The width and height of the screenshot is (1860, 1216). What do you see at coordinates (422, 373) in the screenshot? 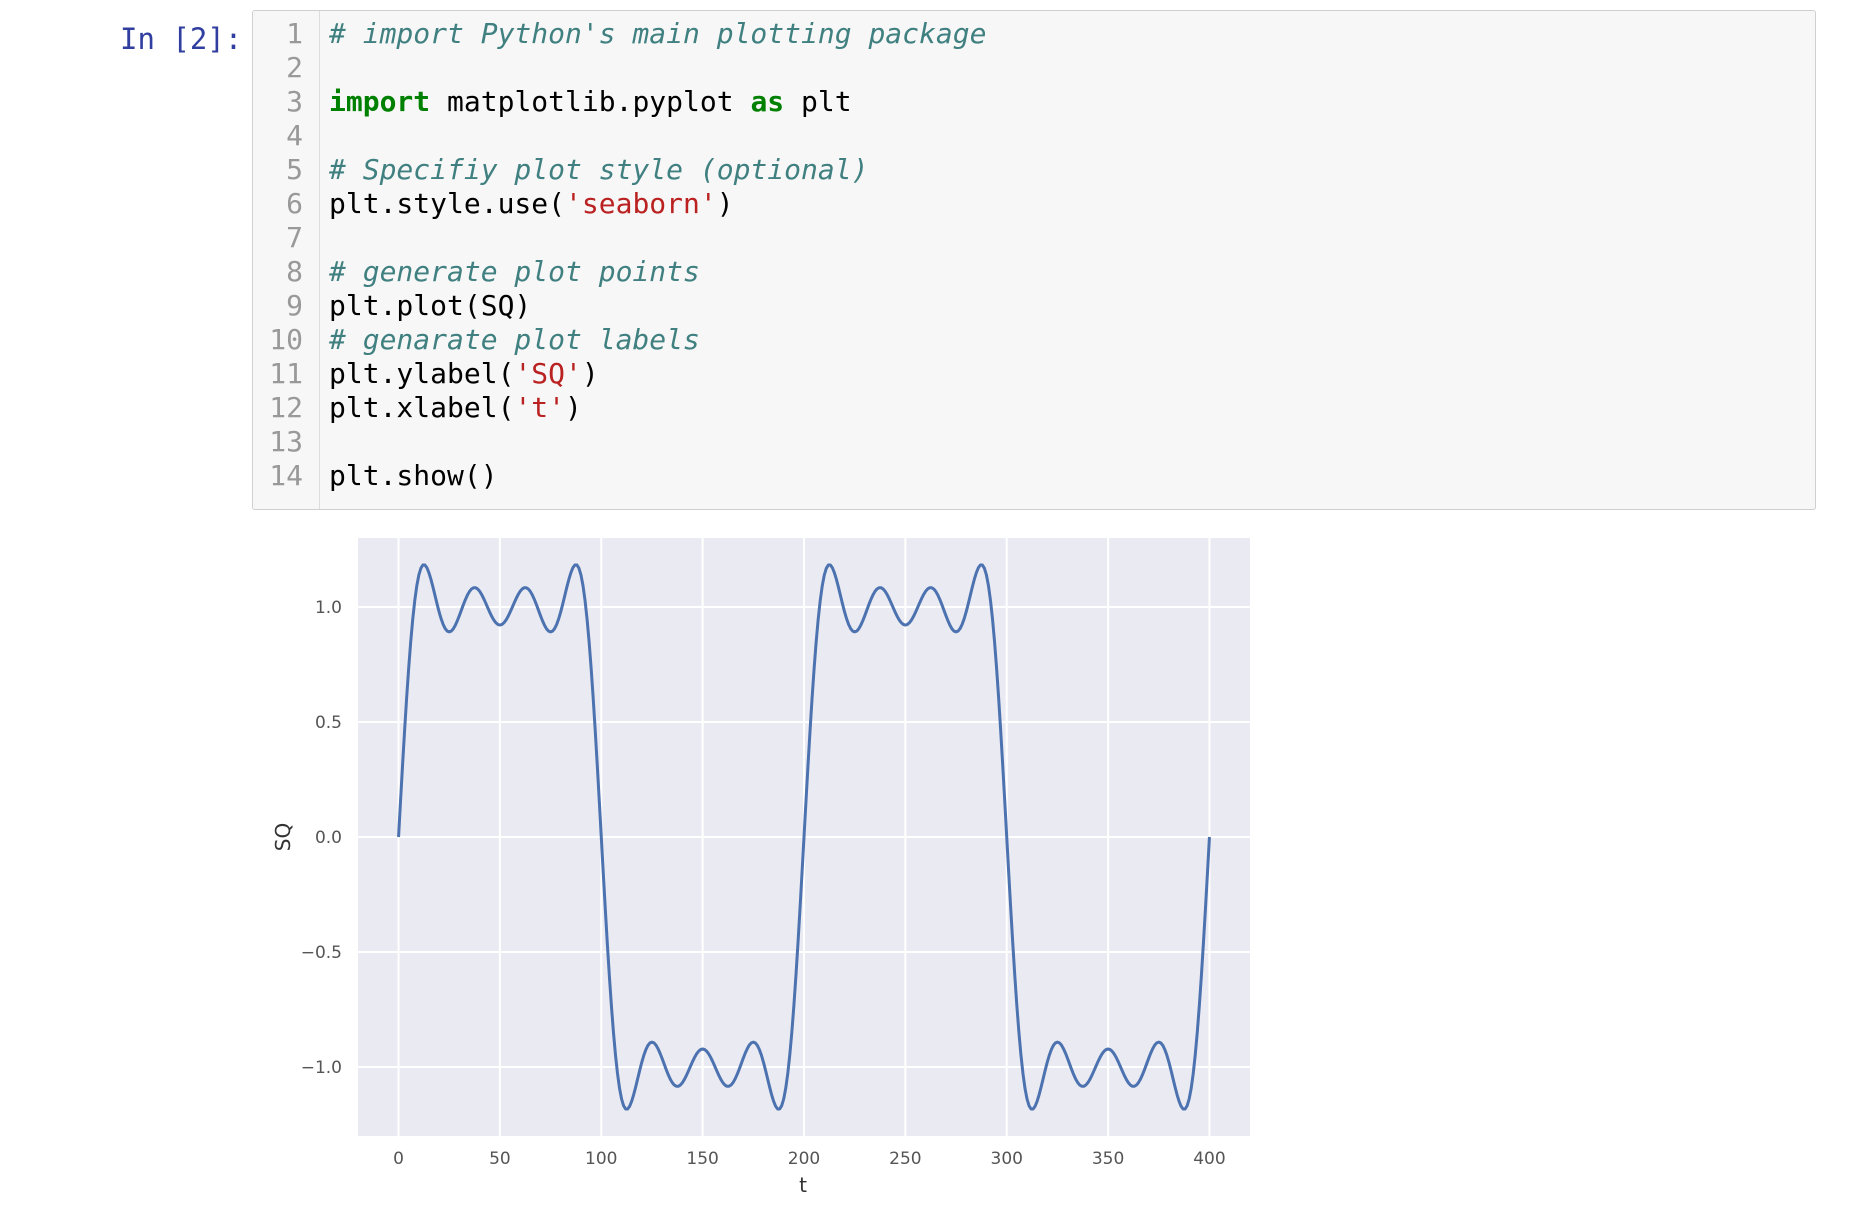
I see `code-token-plain: plt.ylabel(` at bounding box center [422, 373].